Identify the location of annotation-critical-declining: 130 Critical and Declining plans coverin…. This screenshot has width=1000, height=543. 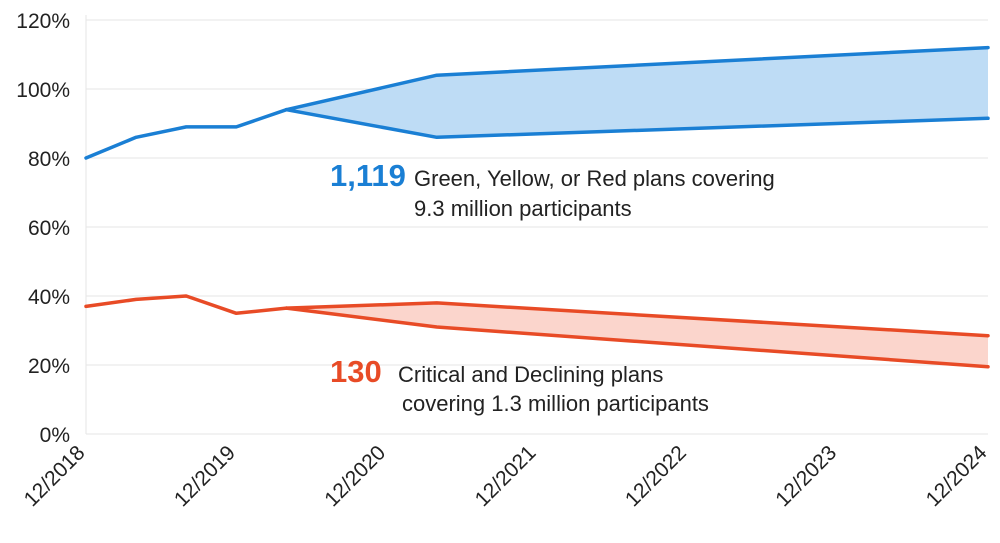
(519, 385).